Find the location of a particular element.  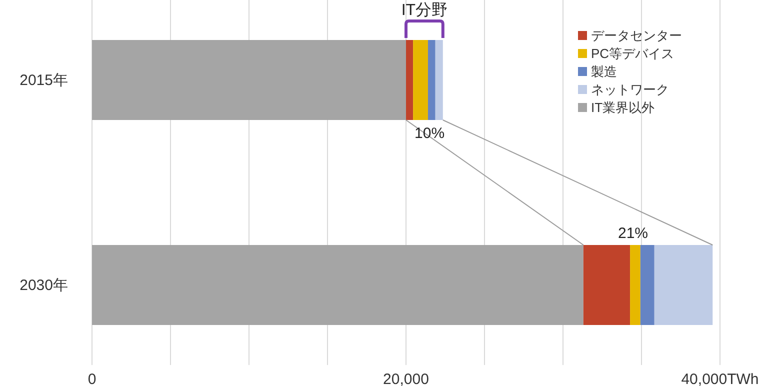

y-tick-label: 2015年 is located at coordinates (44, 80).